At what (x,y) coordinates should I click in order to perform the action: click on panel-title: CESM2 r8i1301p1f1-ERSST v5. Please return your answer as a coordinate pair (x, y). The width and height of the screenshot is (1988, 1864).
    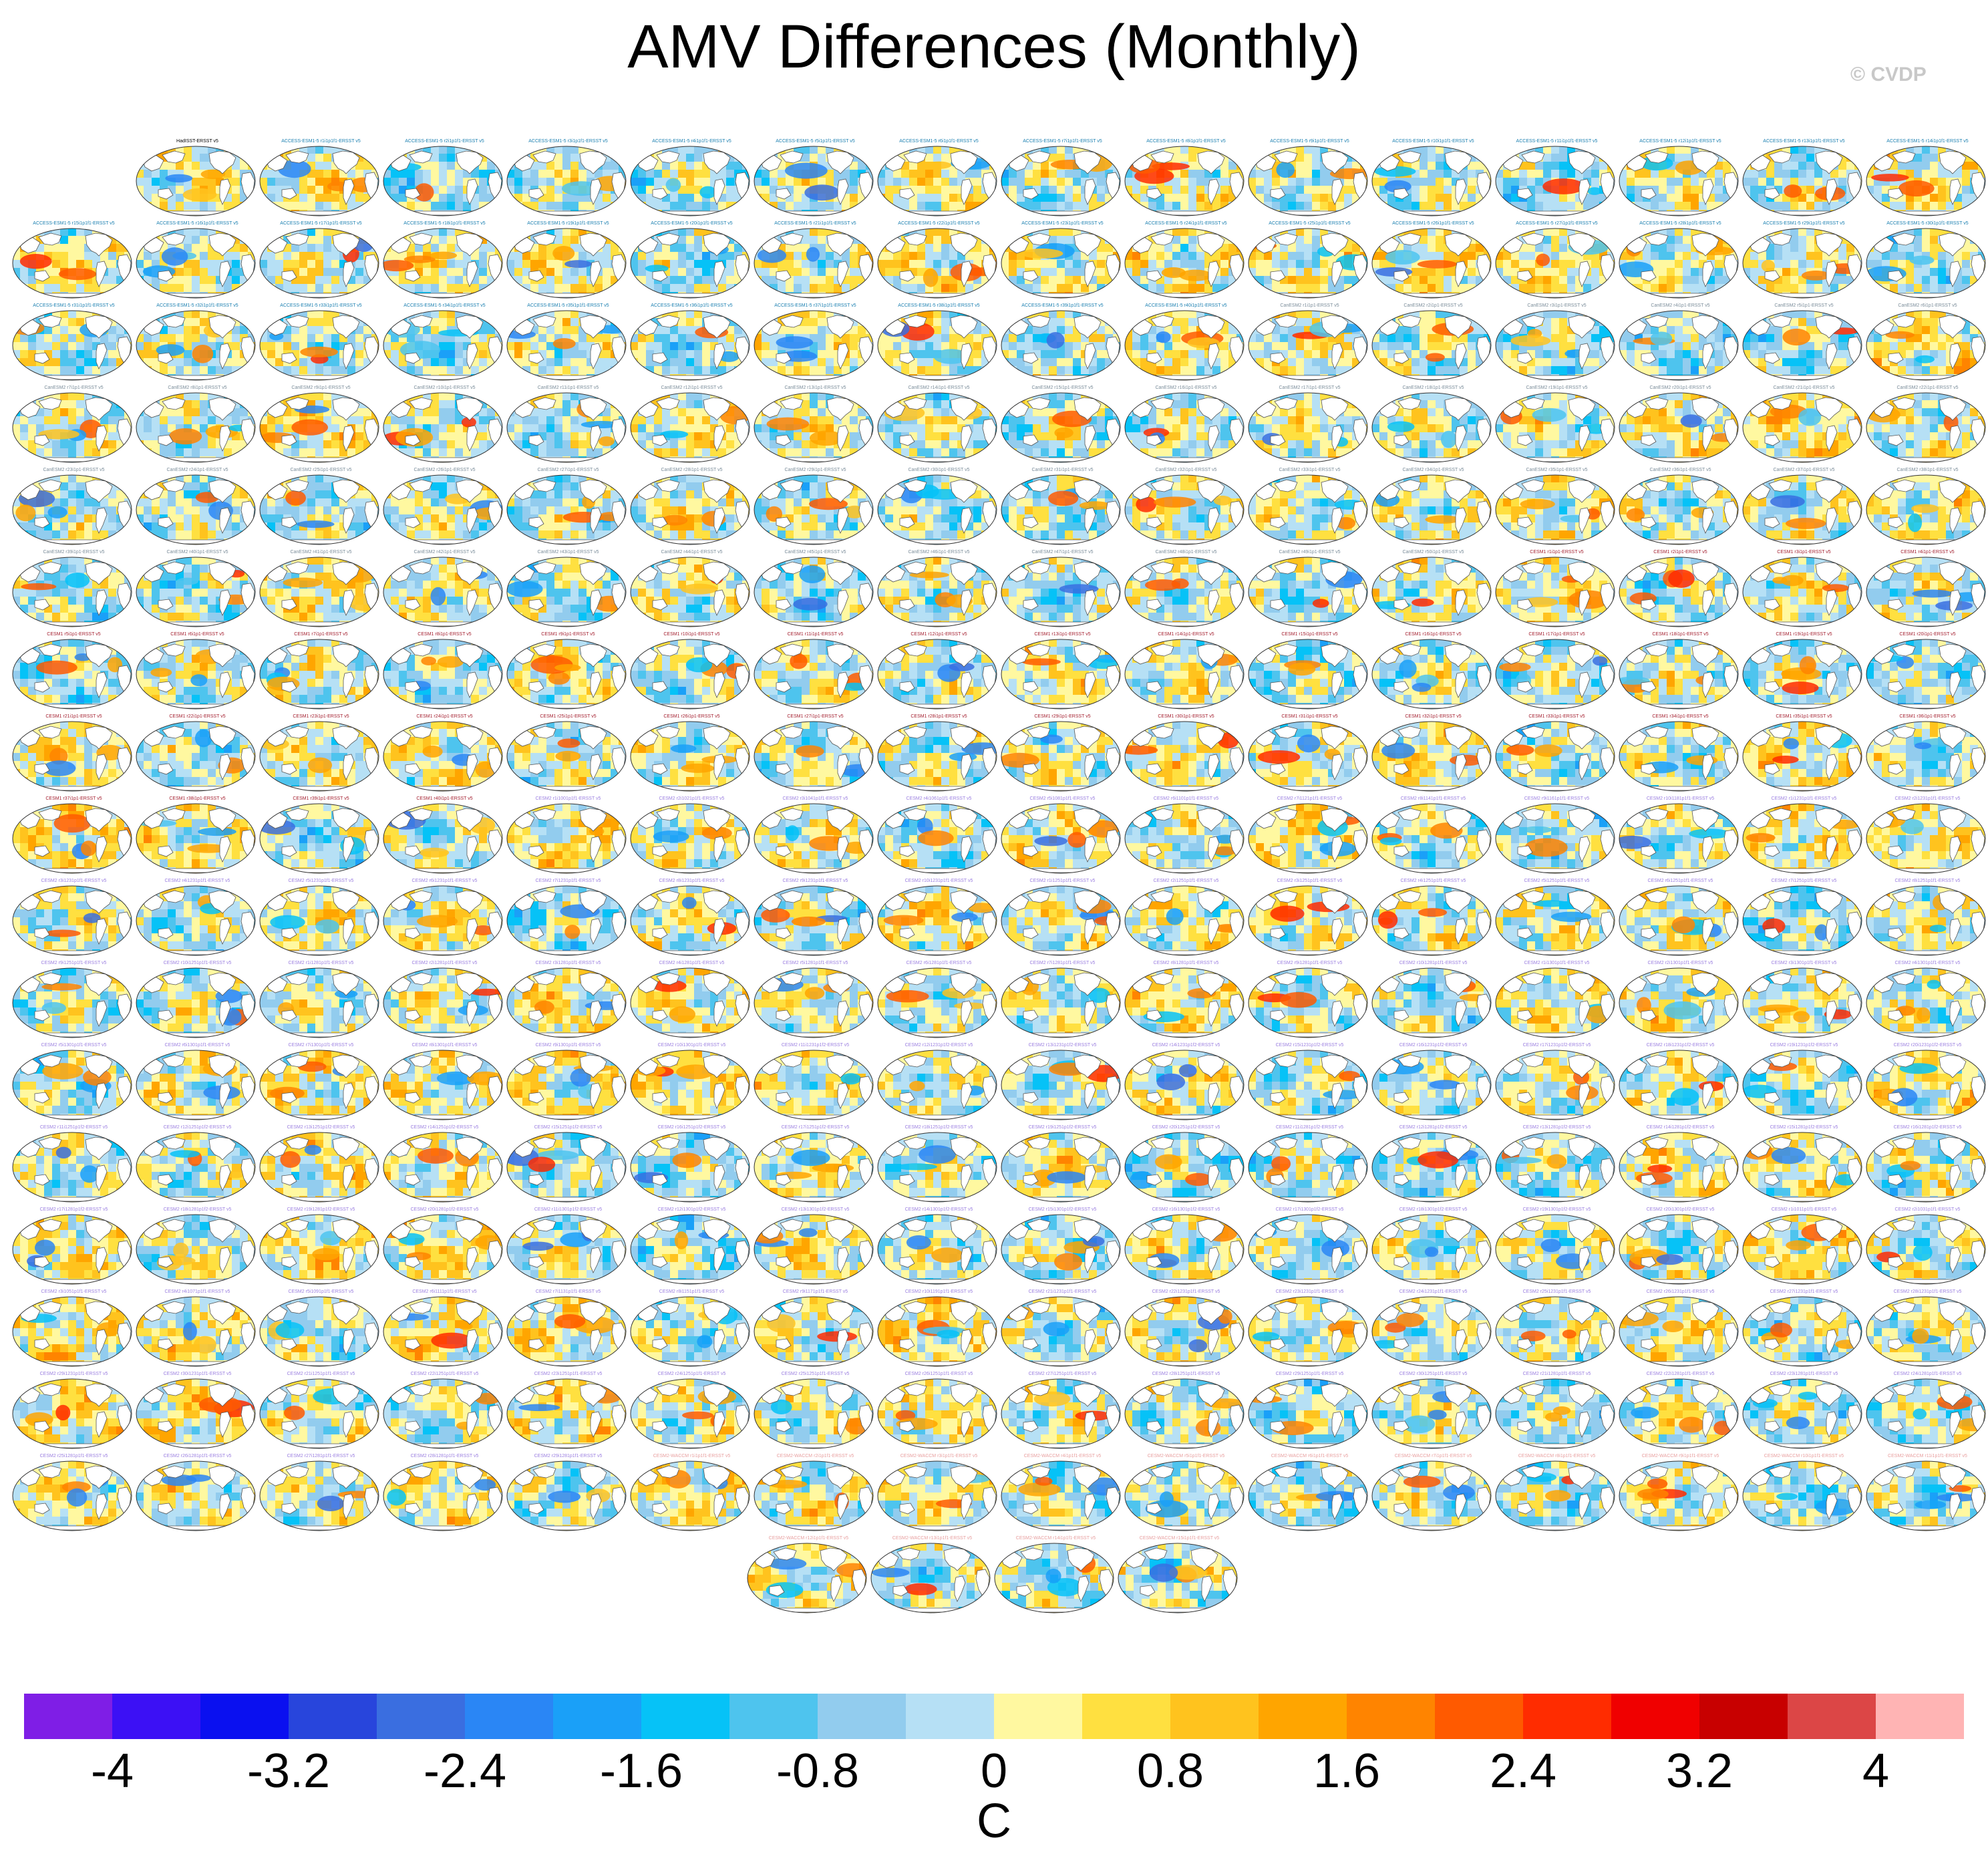
    Looking at the image, I should click on (444, 1045).